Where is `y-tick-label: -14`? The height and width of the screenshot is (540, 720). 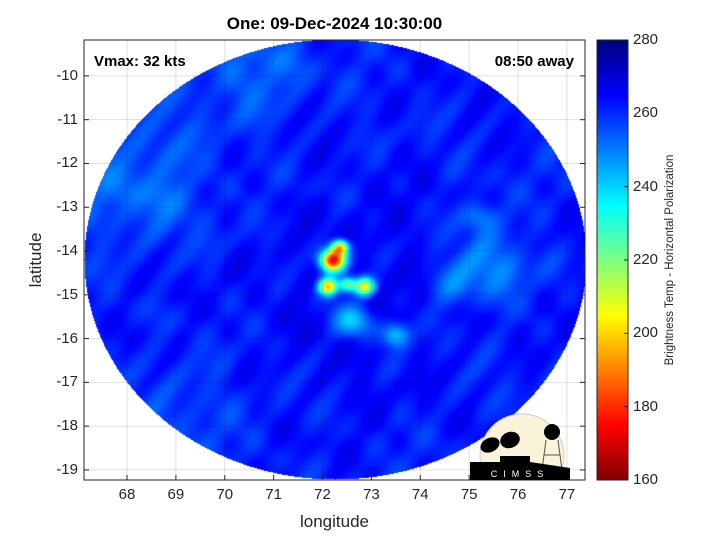 y-tick-label: -14 is located at coordinates (67, 251).